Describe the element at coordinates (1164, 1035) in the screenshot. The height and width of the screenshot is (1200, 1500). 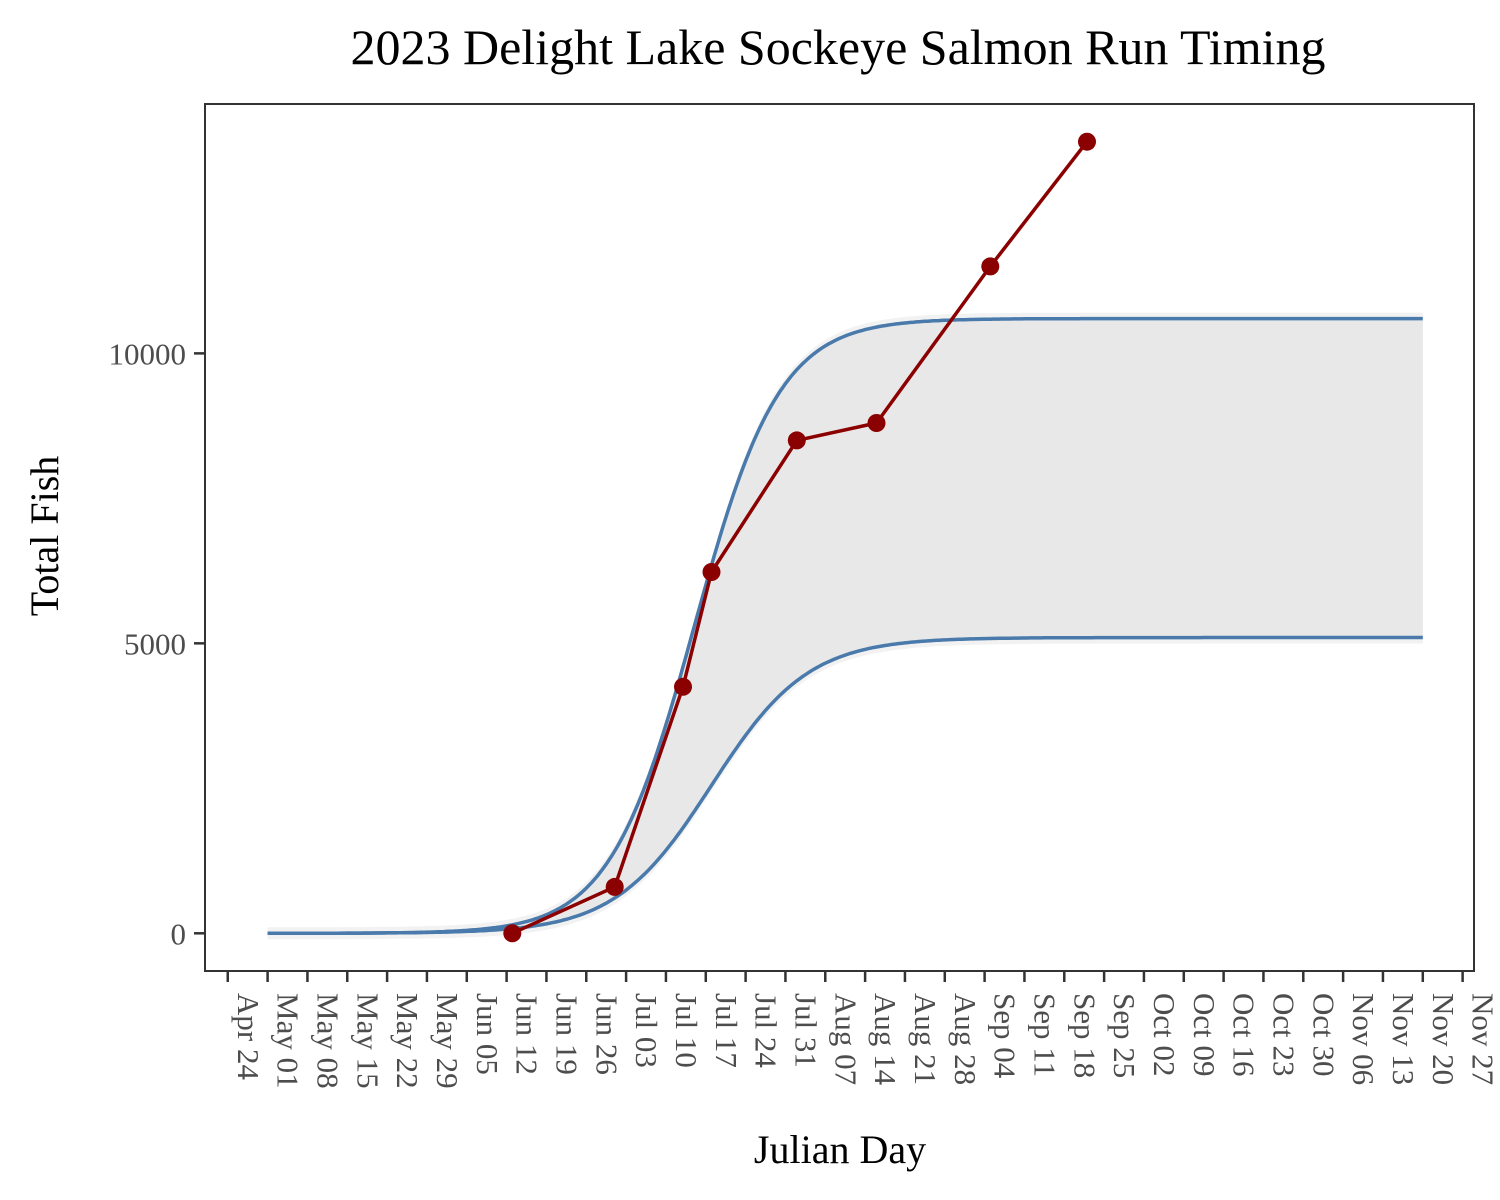
I see `x-tick-label-24: Oct 02` at that location.